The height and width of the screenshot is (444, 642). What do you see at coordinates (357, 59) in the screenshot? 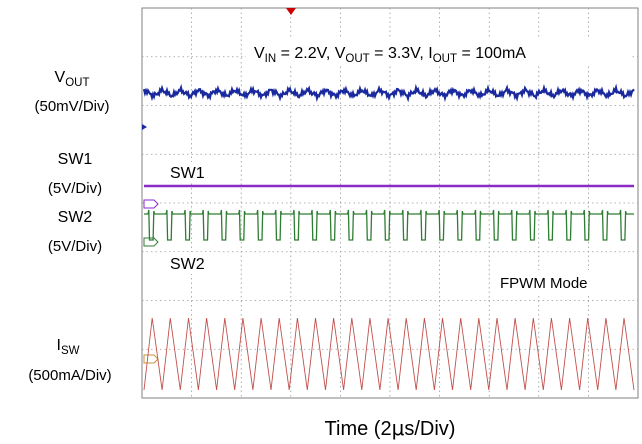
I see `vout-sub: OUT` at bounding box center [357, 59].